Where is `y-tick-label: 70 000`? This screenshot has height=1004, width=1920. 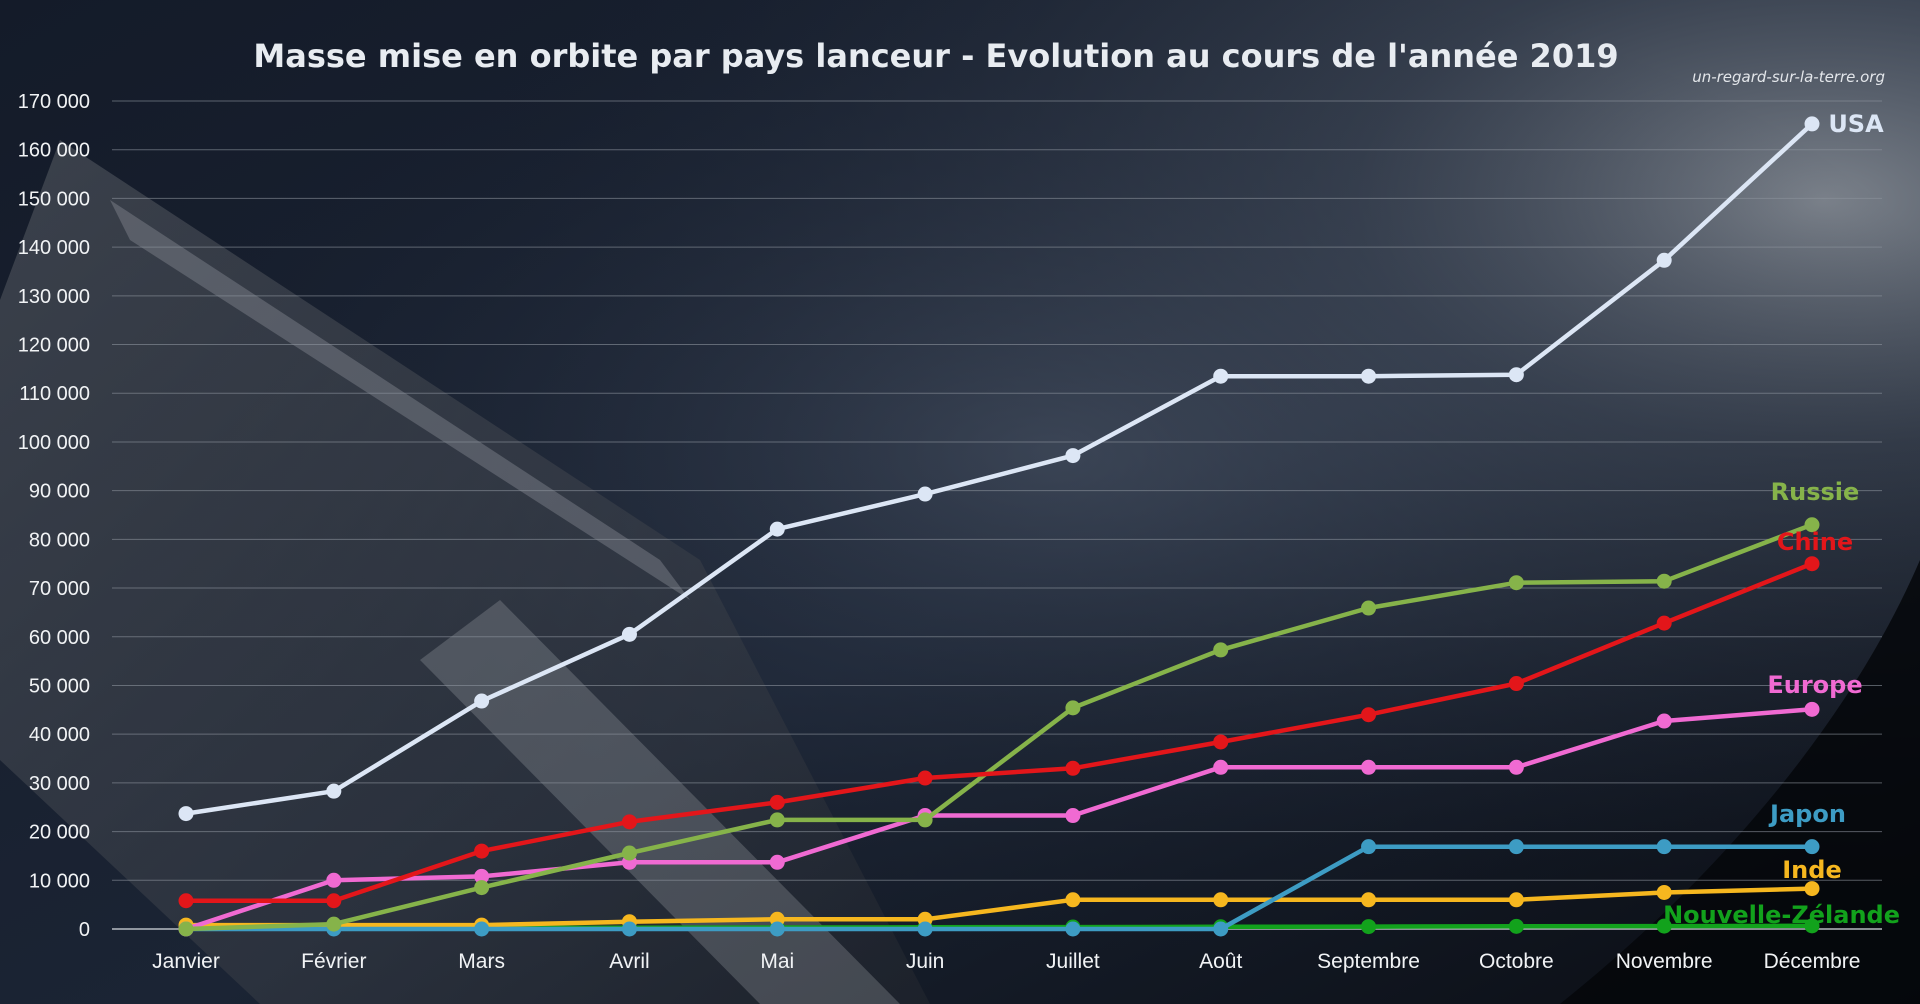
y-tick-label: 70 000 is located at coordinates (59, 589).